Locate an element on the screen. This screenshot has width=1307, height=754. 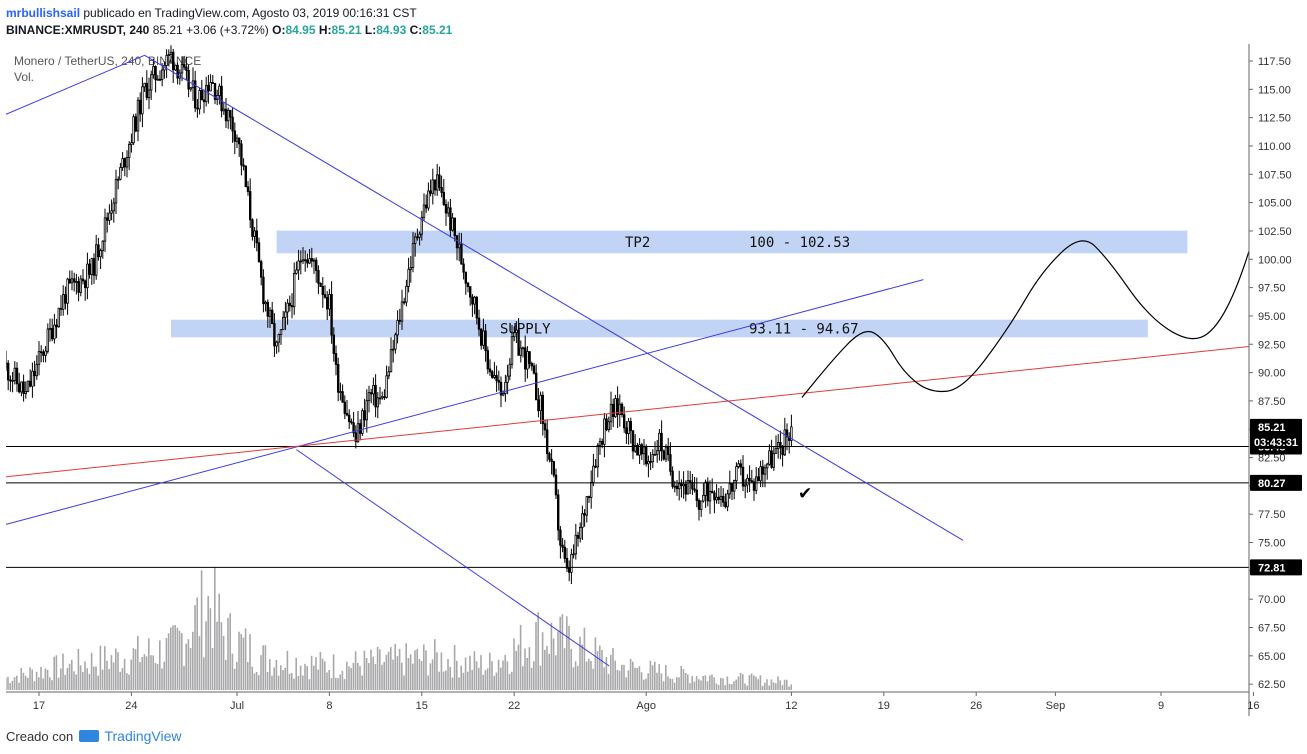
time-tick-label: 17 is located at coordinates (39, 706).